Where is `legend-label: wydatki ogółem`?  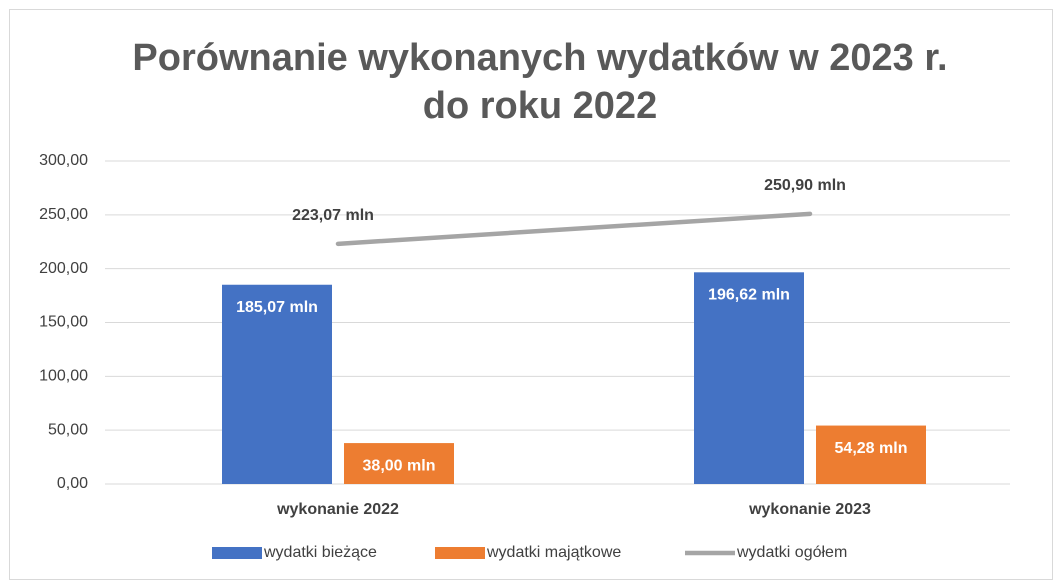
legend-label: wydatki ogółem is located at coordinates (791, 552).